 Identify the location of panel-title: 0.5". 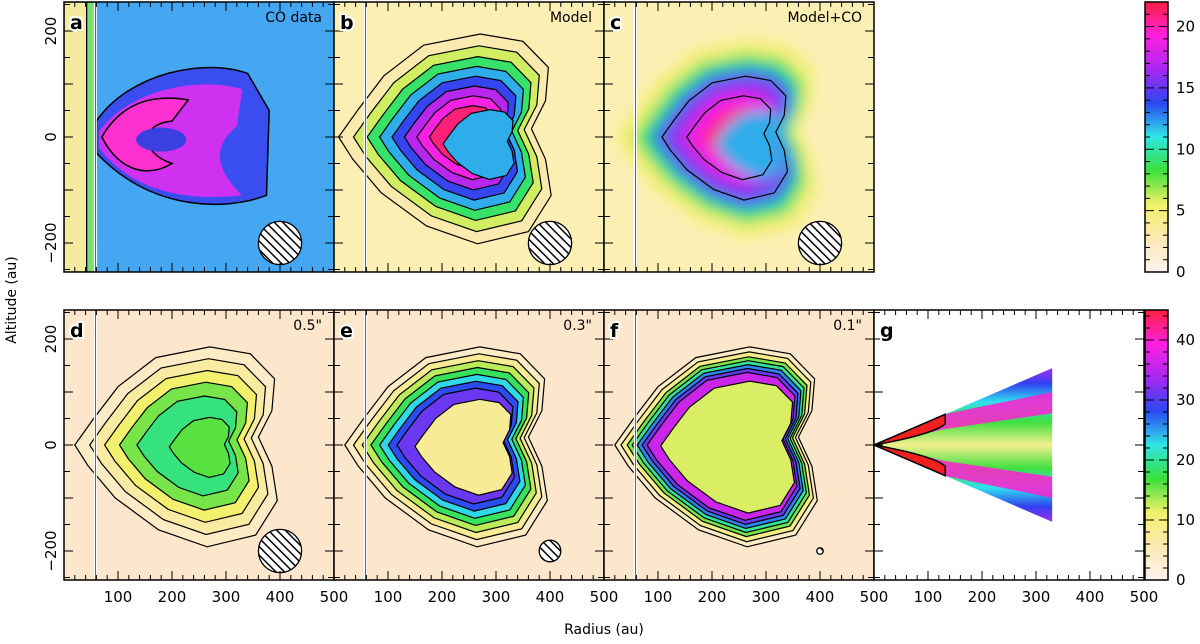
(307, 326).